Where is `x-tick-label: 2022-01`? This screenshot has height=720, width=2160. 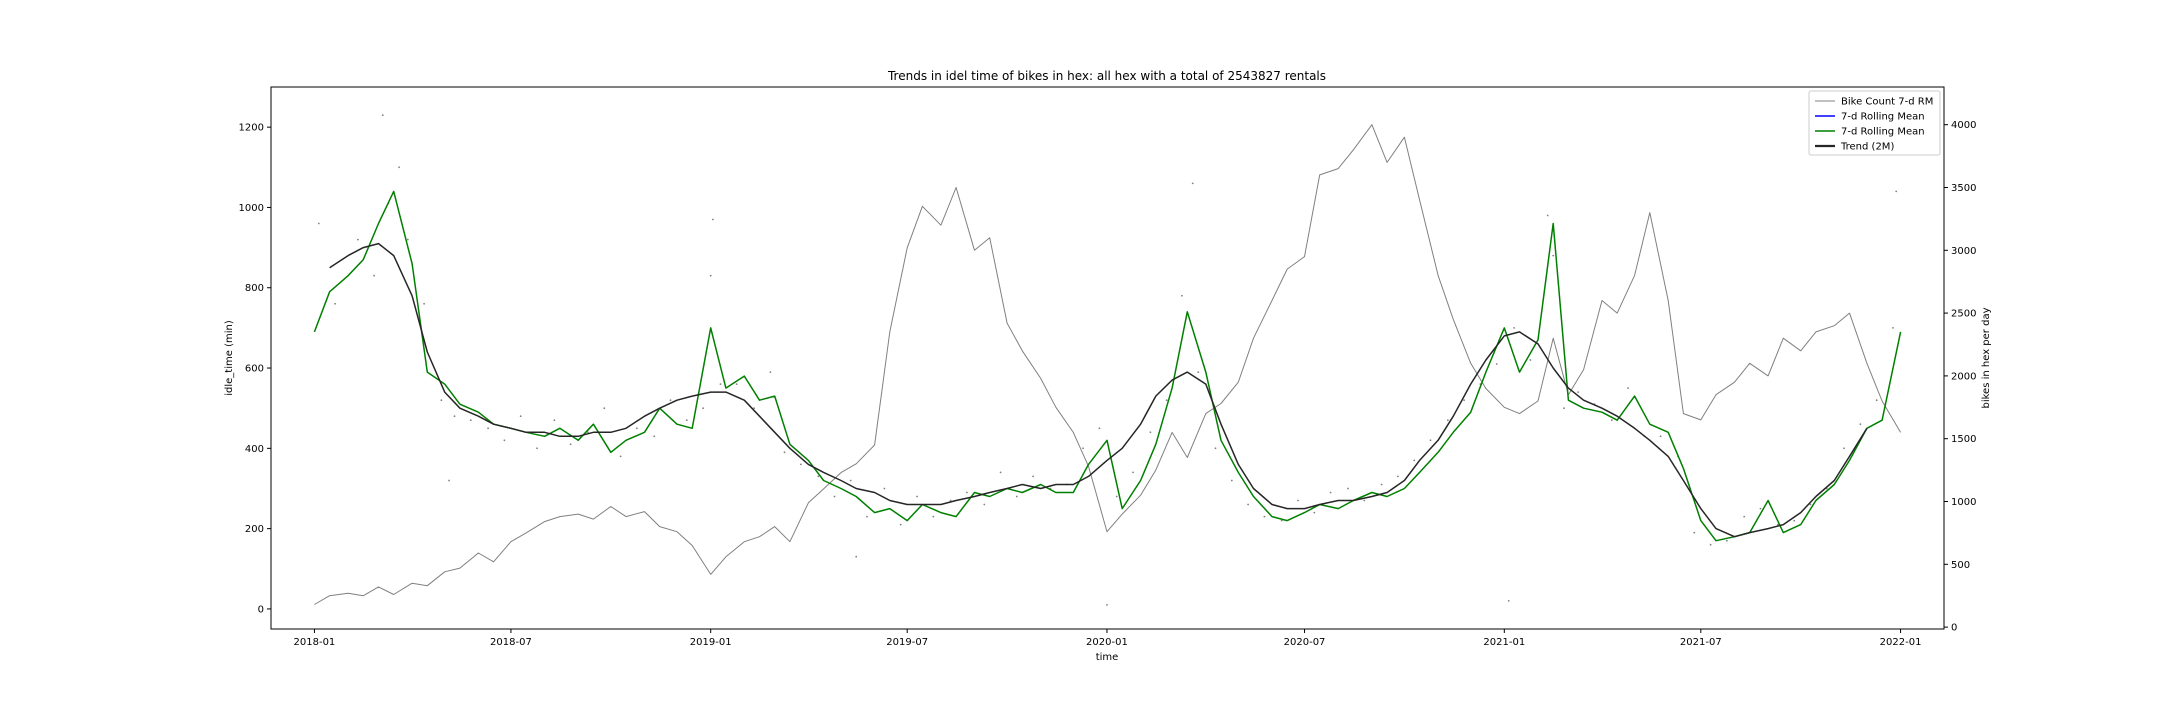
x-tick-label: 2022-01 is located at coordinates (1901, 642).